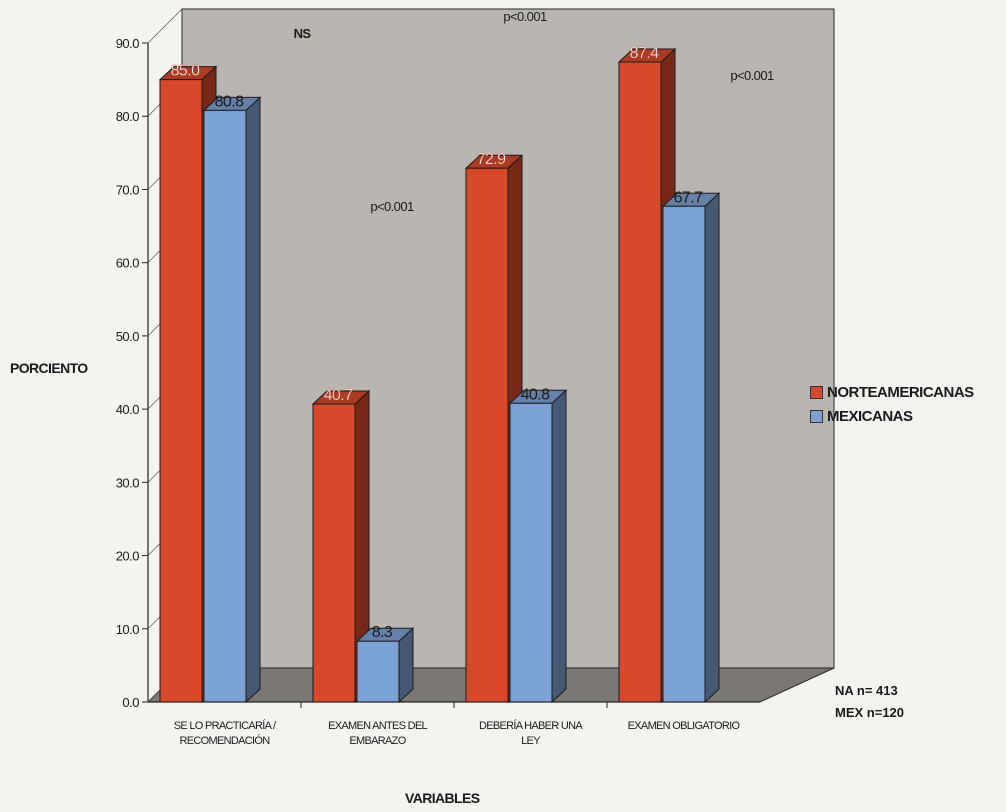  I want to click on legend-item-mexicanas: MEXICANAS, so click(892, 416).